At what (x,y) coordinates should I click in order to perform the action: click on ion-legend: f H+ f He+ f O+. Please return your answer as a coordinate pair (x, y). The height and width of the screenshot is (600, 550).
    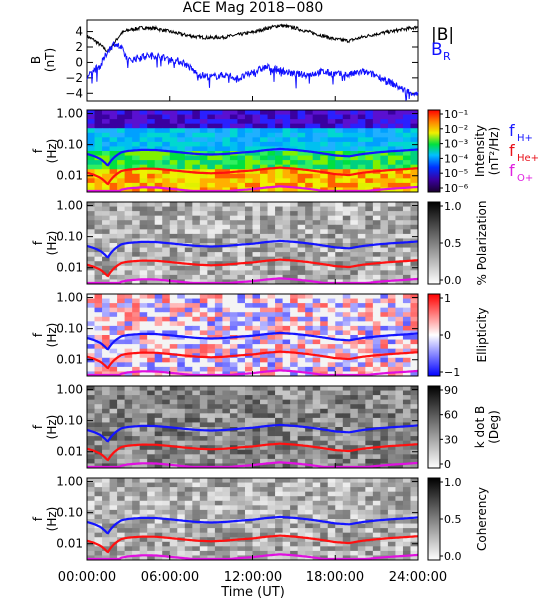
    Looking at the image, I should click on (524, 152).